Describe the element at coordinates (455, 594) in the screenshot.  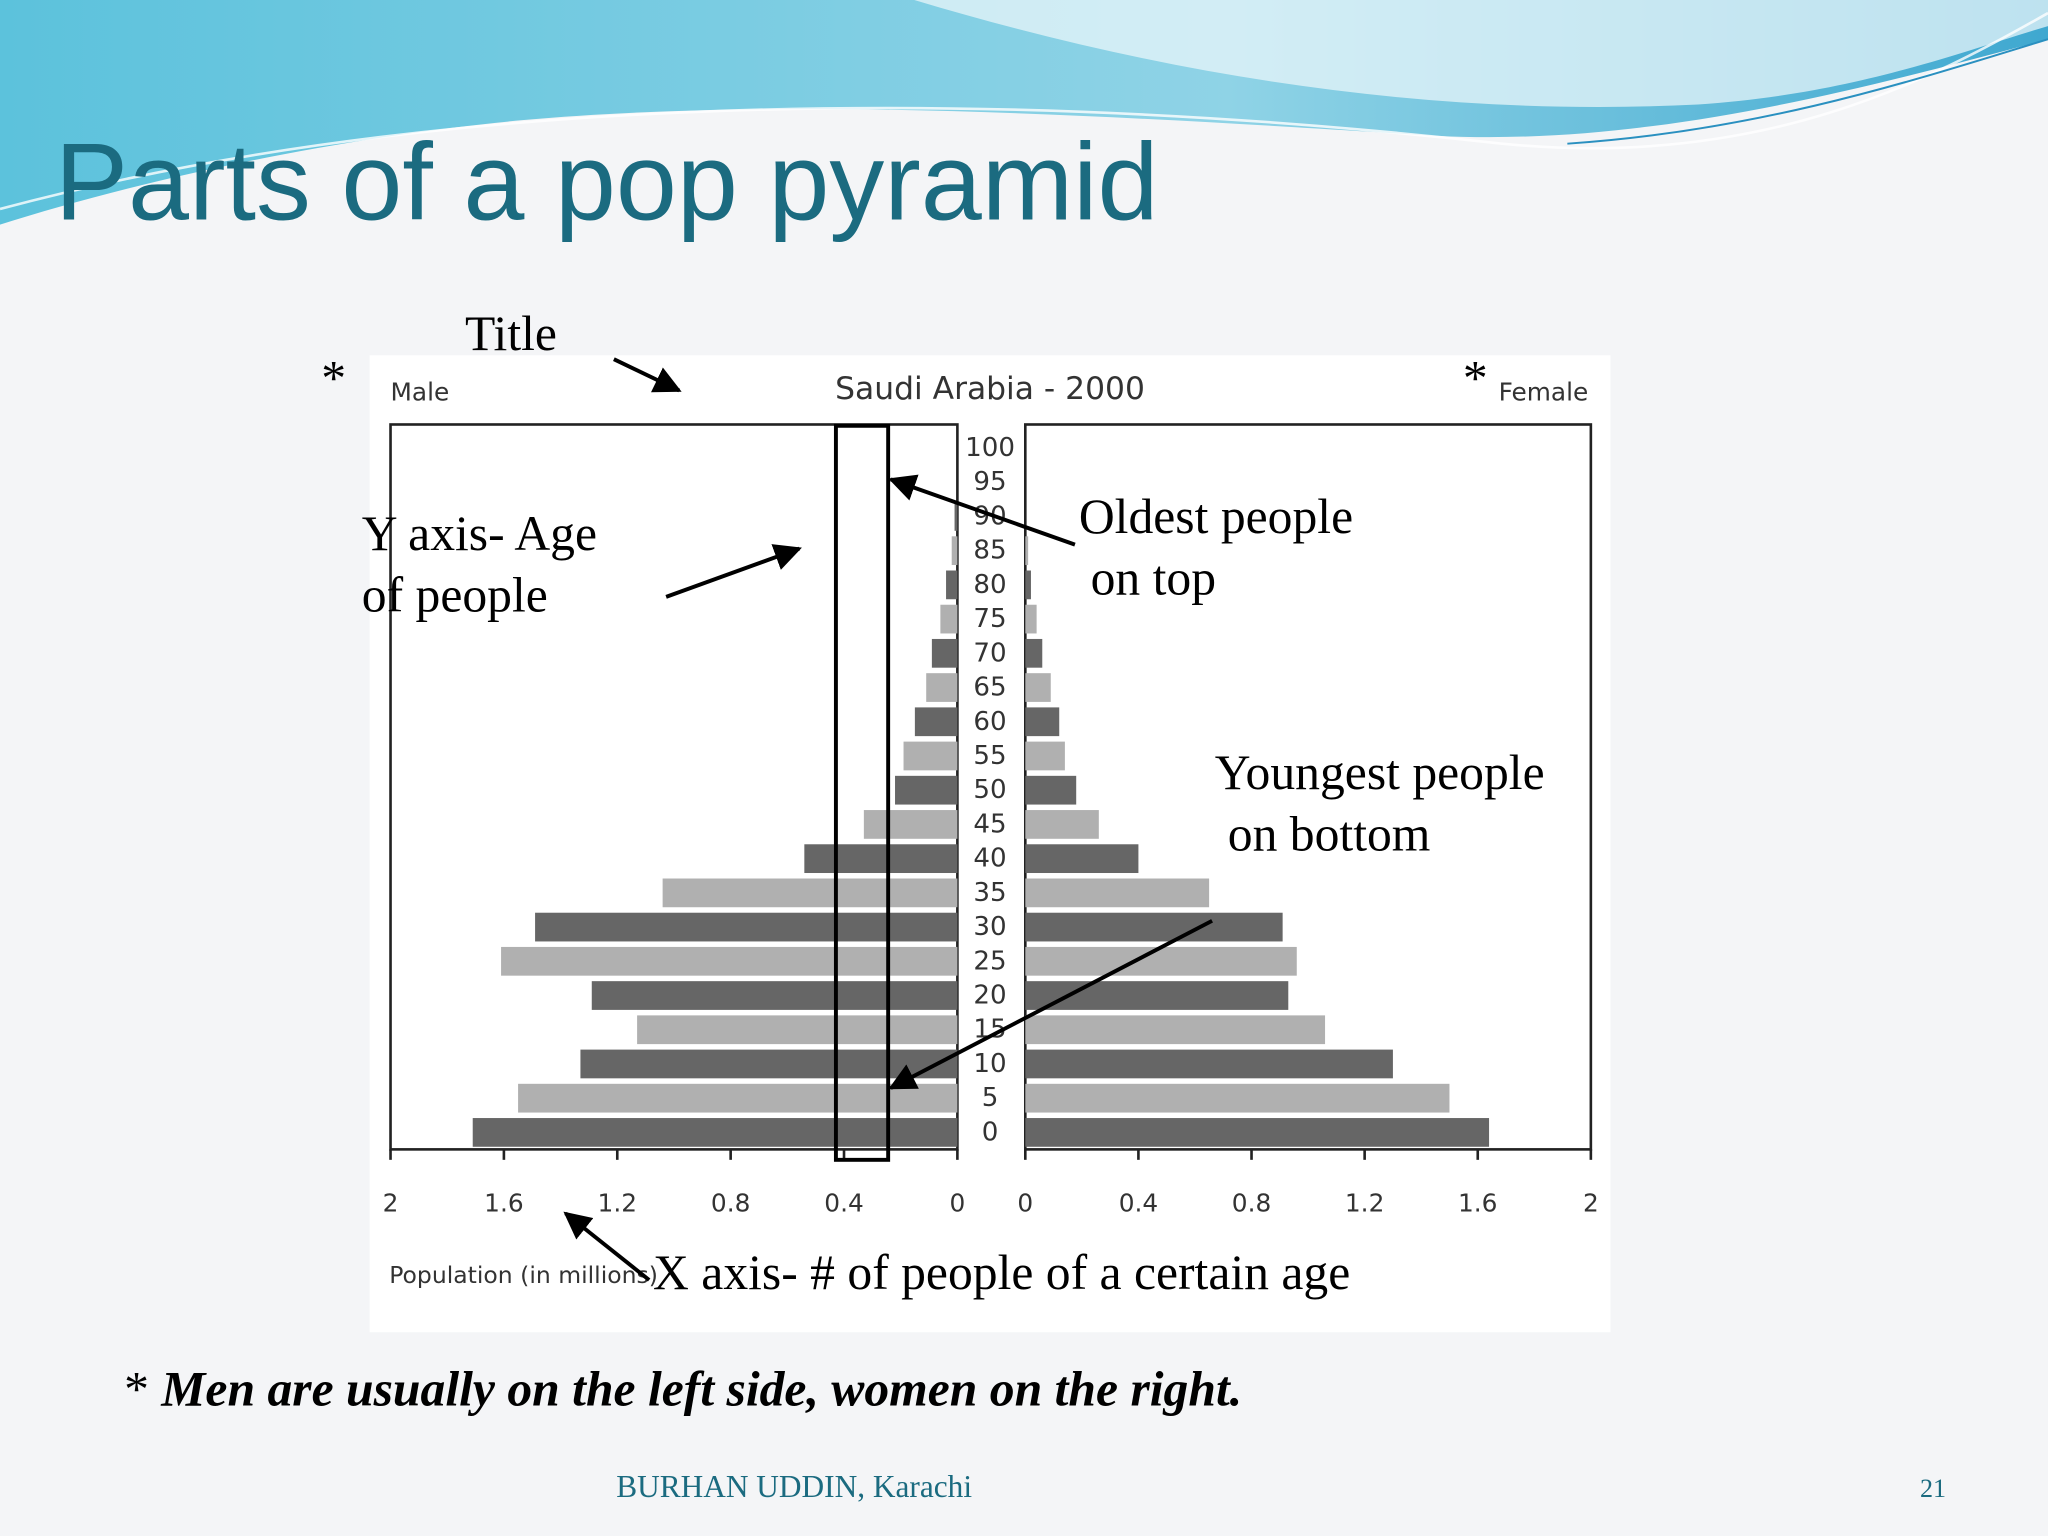
I see `annotation: of people` at that location.